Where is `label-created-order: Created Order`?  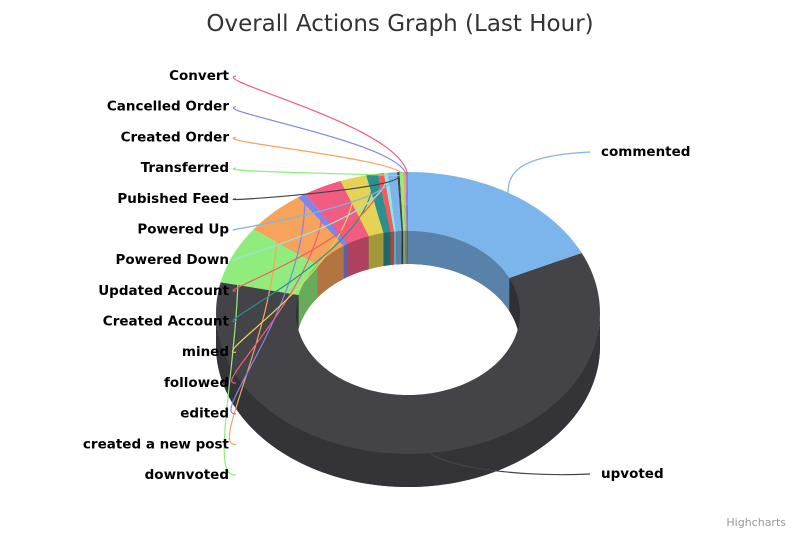
label-created-order: Created Order is located at coordinates (175, 137).